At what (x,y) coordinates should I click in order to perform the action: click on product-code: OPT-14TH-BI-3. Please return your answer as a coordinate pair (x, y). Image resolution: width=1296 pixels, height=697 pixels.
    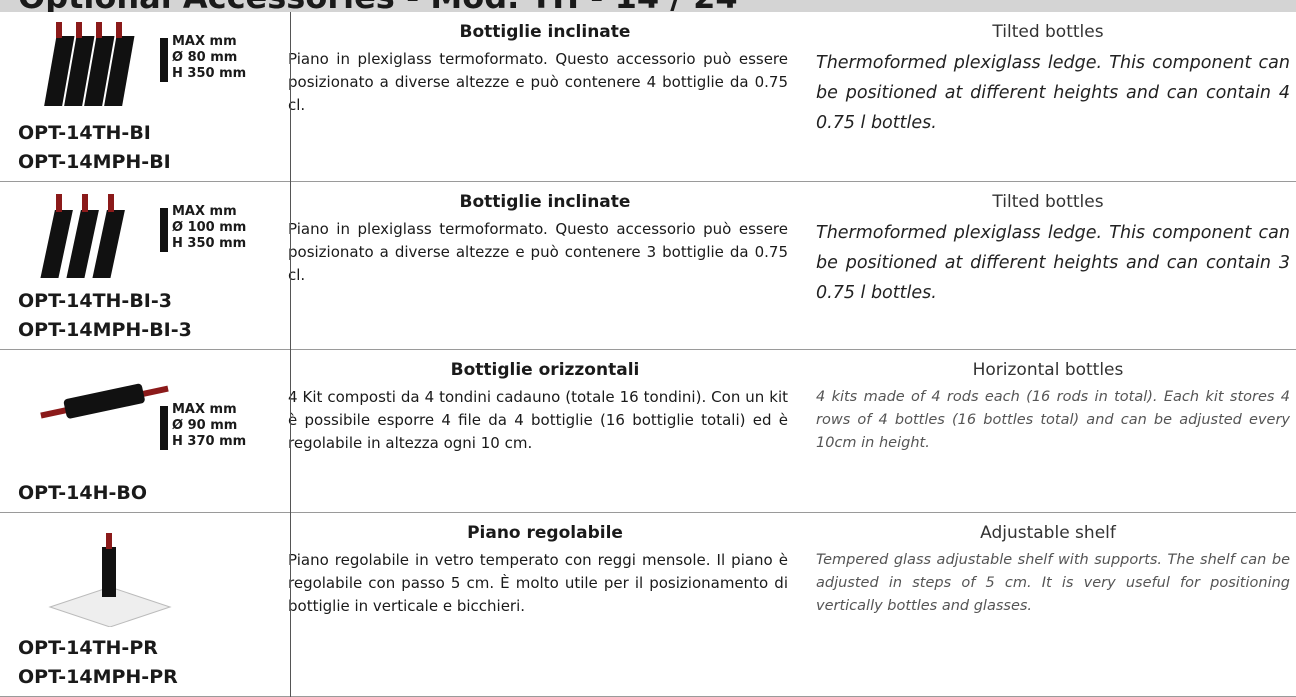
    Looking at the image, I should click on (95, 301).